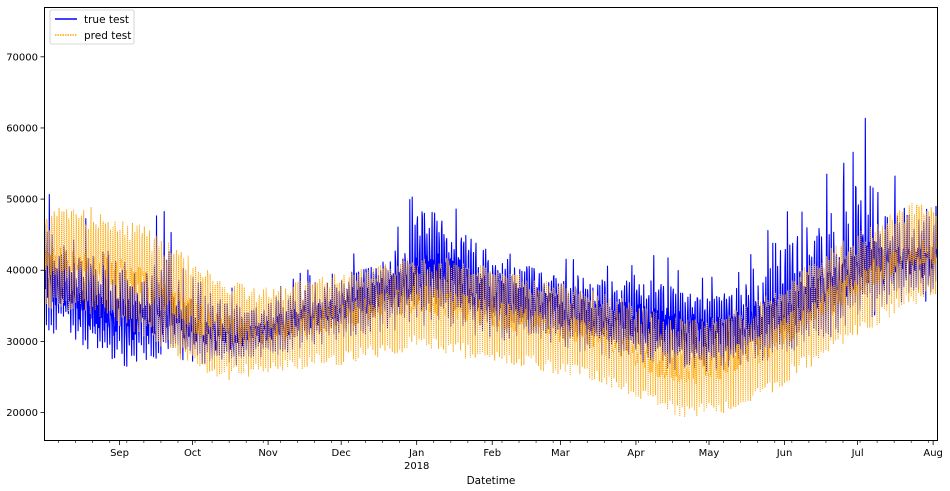 The height and width of the screenshot is (491, 950). I want to click on y-tick-label: 70000, so click(22, 57).